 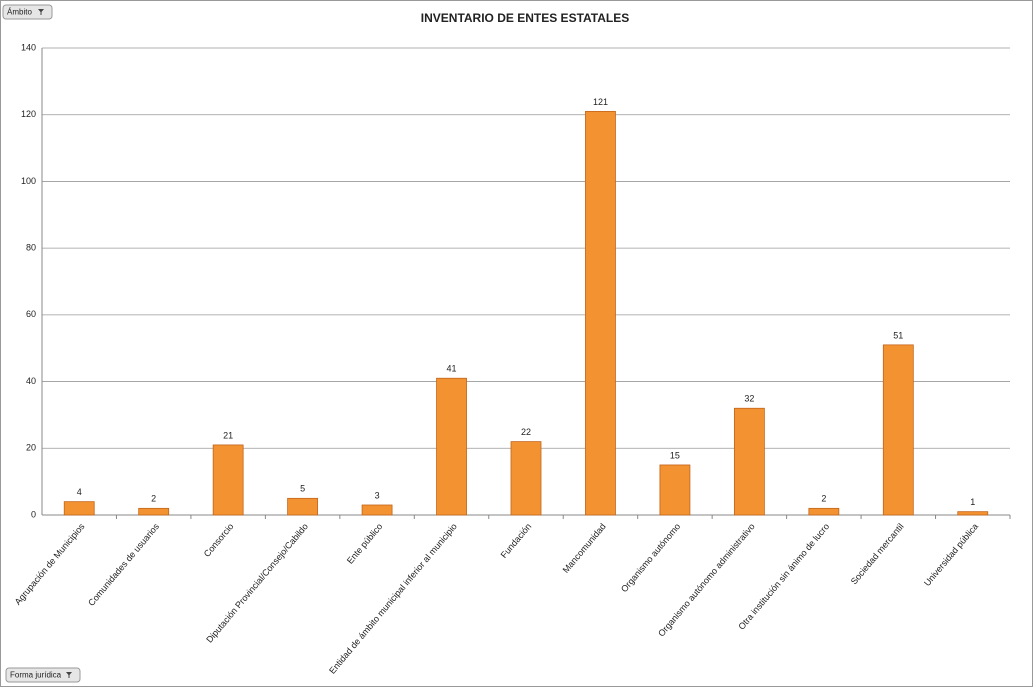 What do you see at coordinates (79, 492) in the screenshot?
I see `data-label: 4` at bounding box center [79, 492].